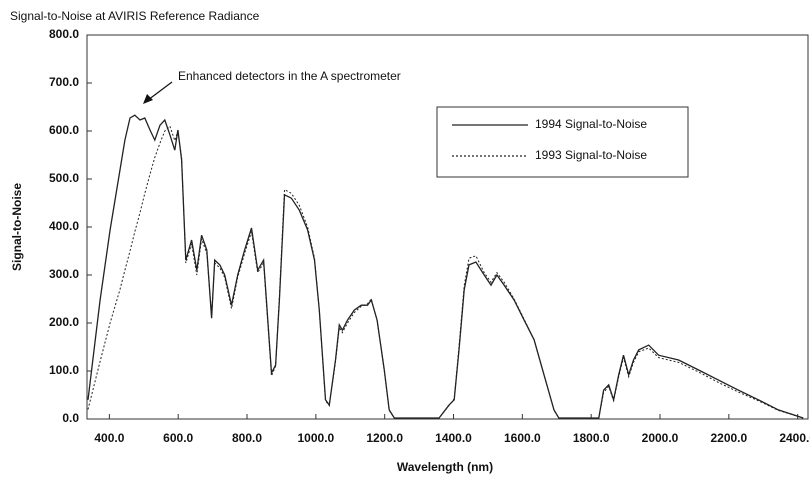  Describe the element at coordinates (64, 34) in the screenshot. I see `y-tick-label: 800.0` at that location.